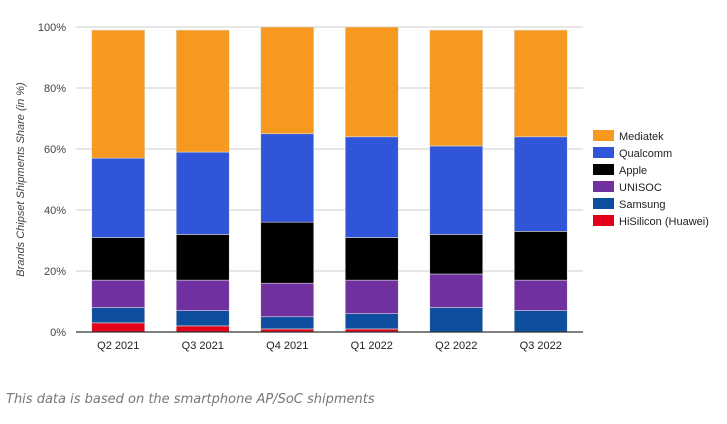 This screenshot has height=424, width=727. What do you see at coordinates (55, 150) in the screenshot?
I see `y-tick-label: 60%` at bounding box center [55, 150].